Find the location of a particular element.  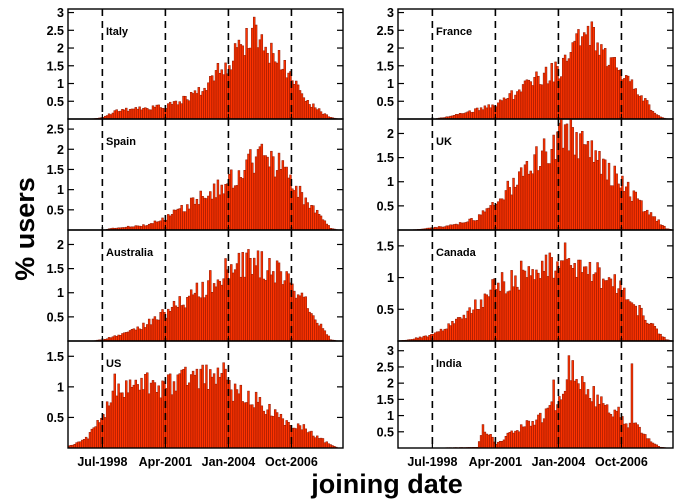

panel-uk: 0.5 1 1.5 2 UK is located at coordinates (525, 174).